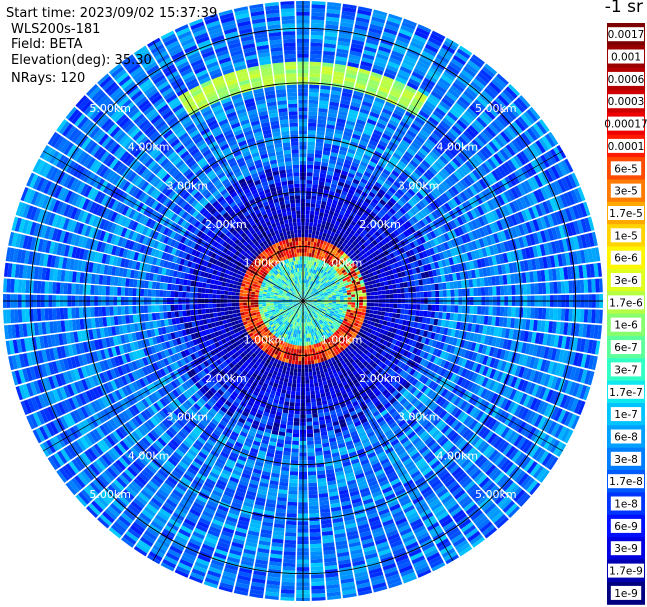  What do you see at coordinates (338, 152) in the screenshot?
I see `ray` at bounding box center [338, 152].